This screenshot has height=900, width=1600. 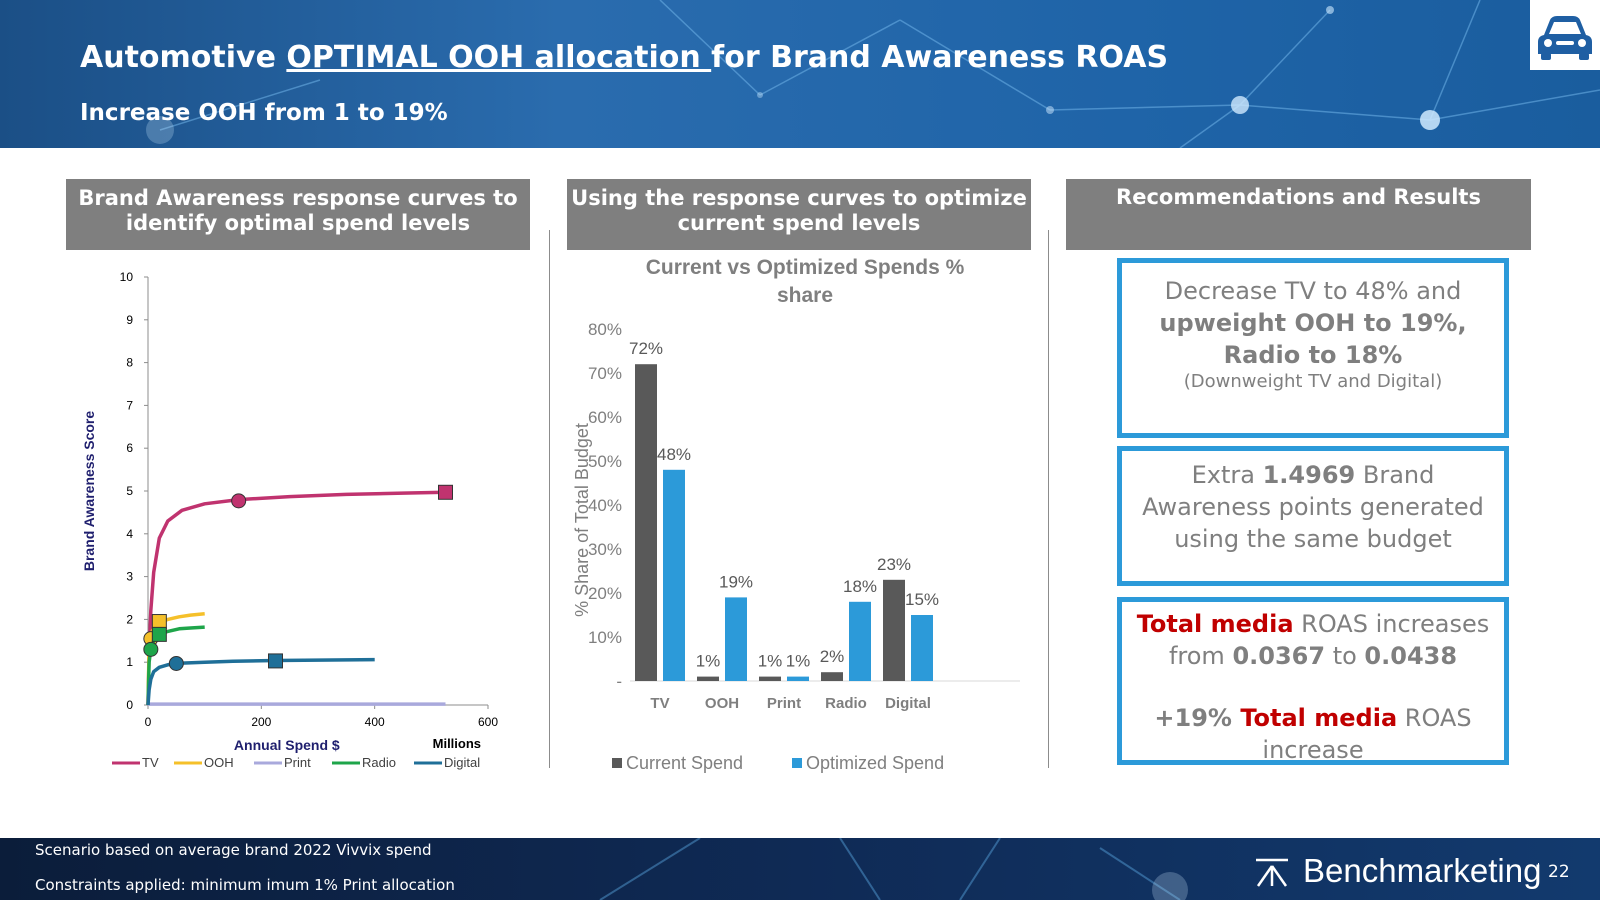 I want to click on legend-label: Optimized Spend, so click(x=875, y=763).